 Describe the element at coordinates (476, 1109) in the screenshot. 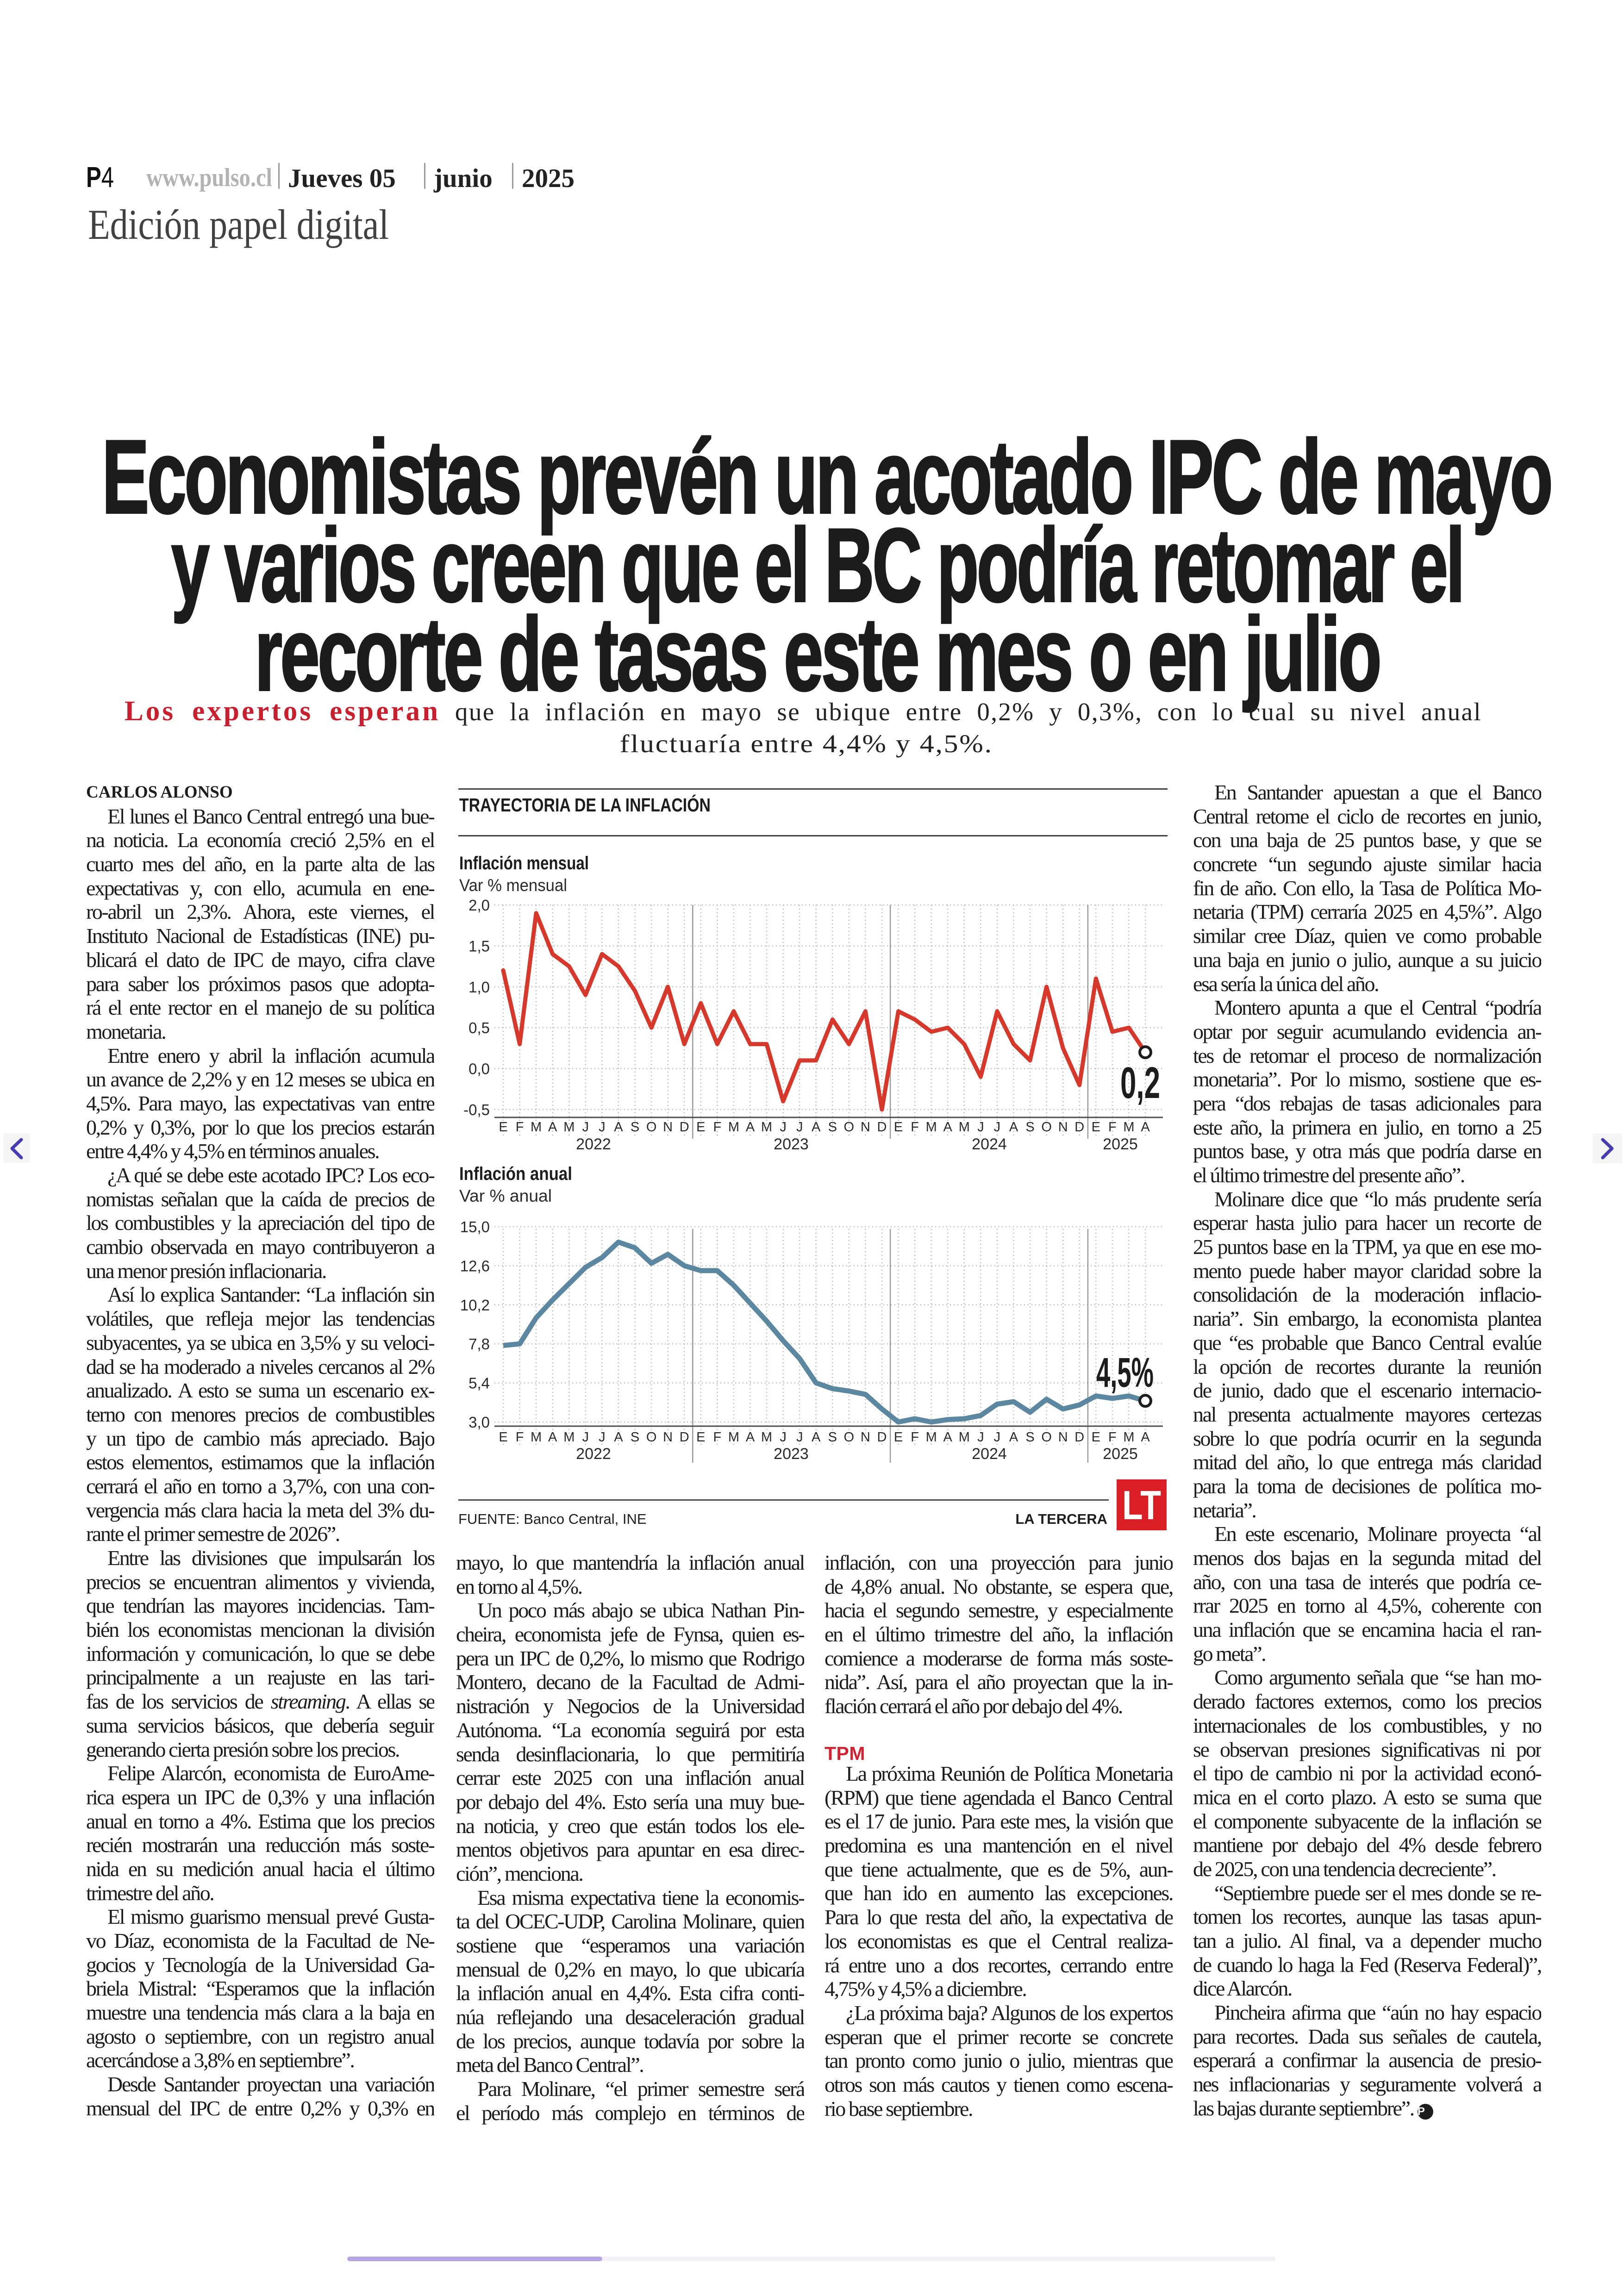

I see `svg-text: -0,5` at that location.